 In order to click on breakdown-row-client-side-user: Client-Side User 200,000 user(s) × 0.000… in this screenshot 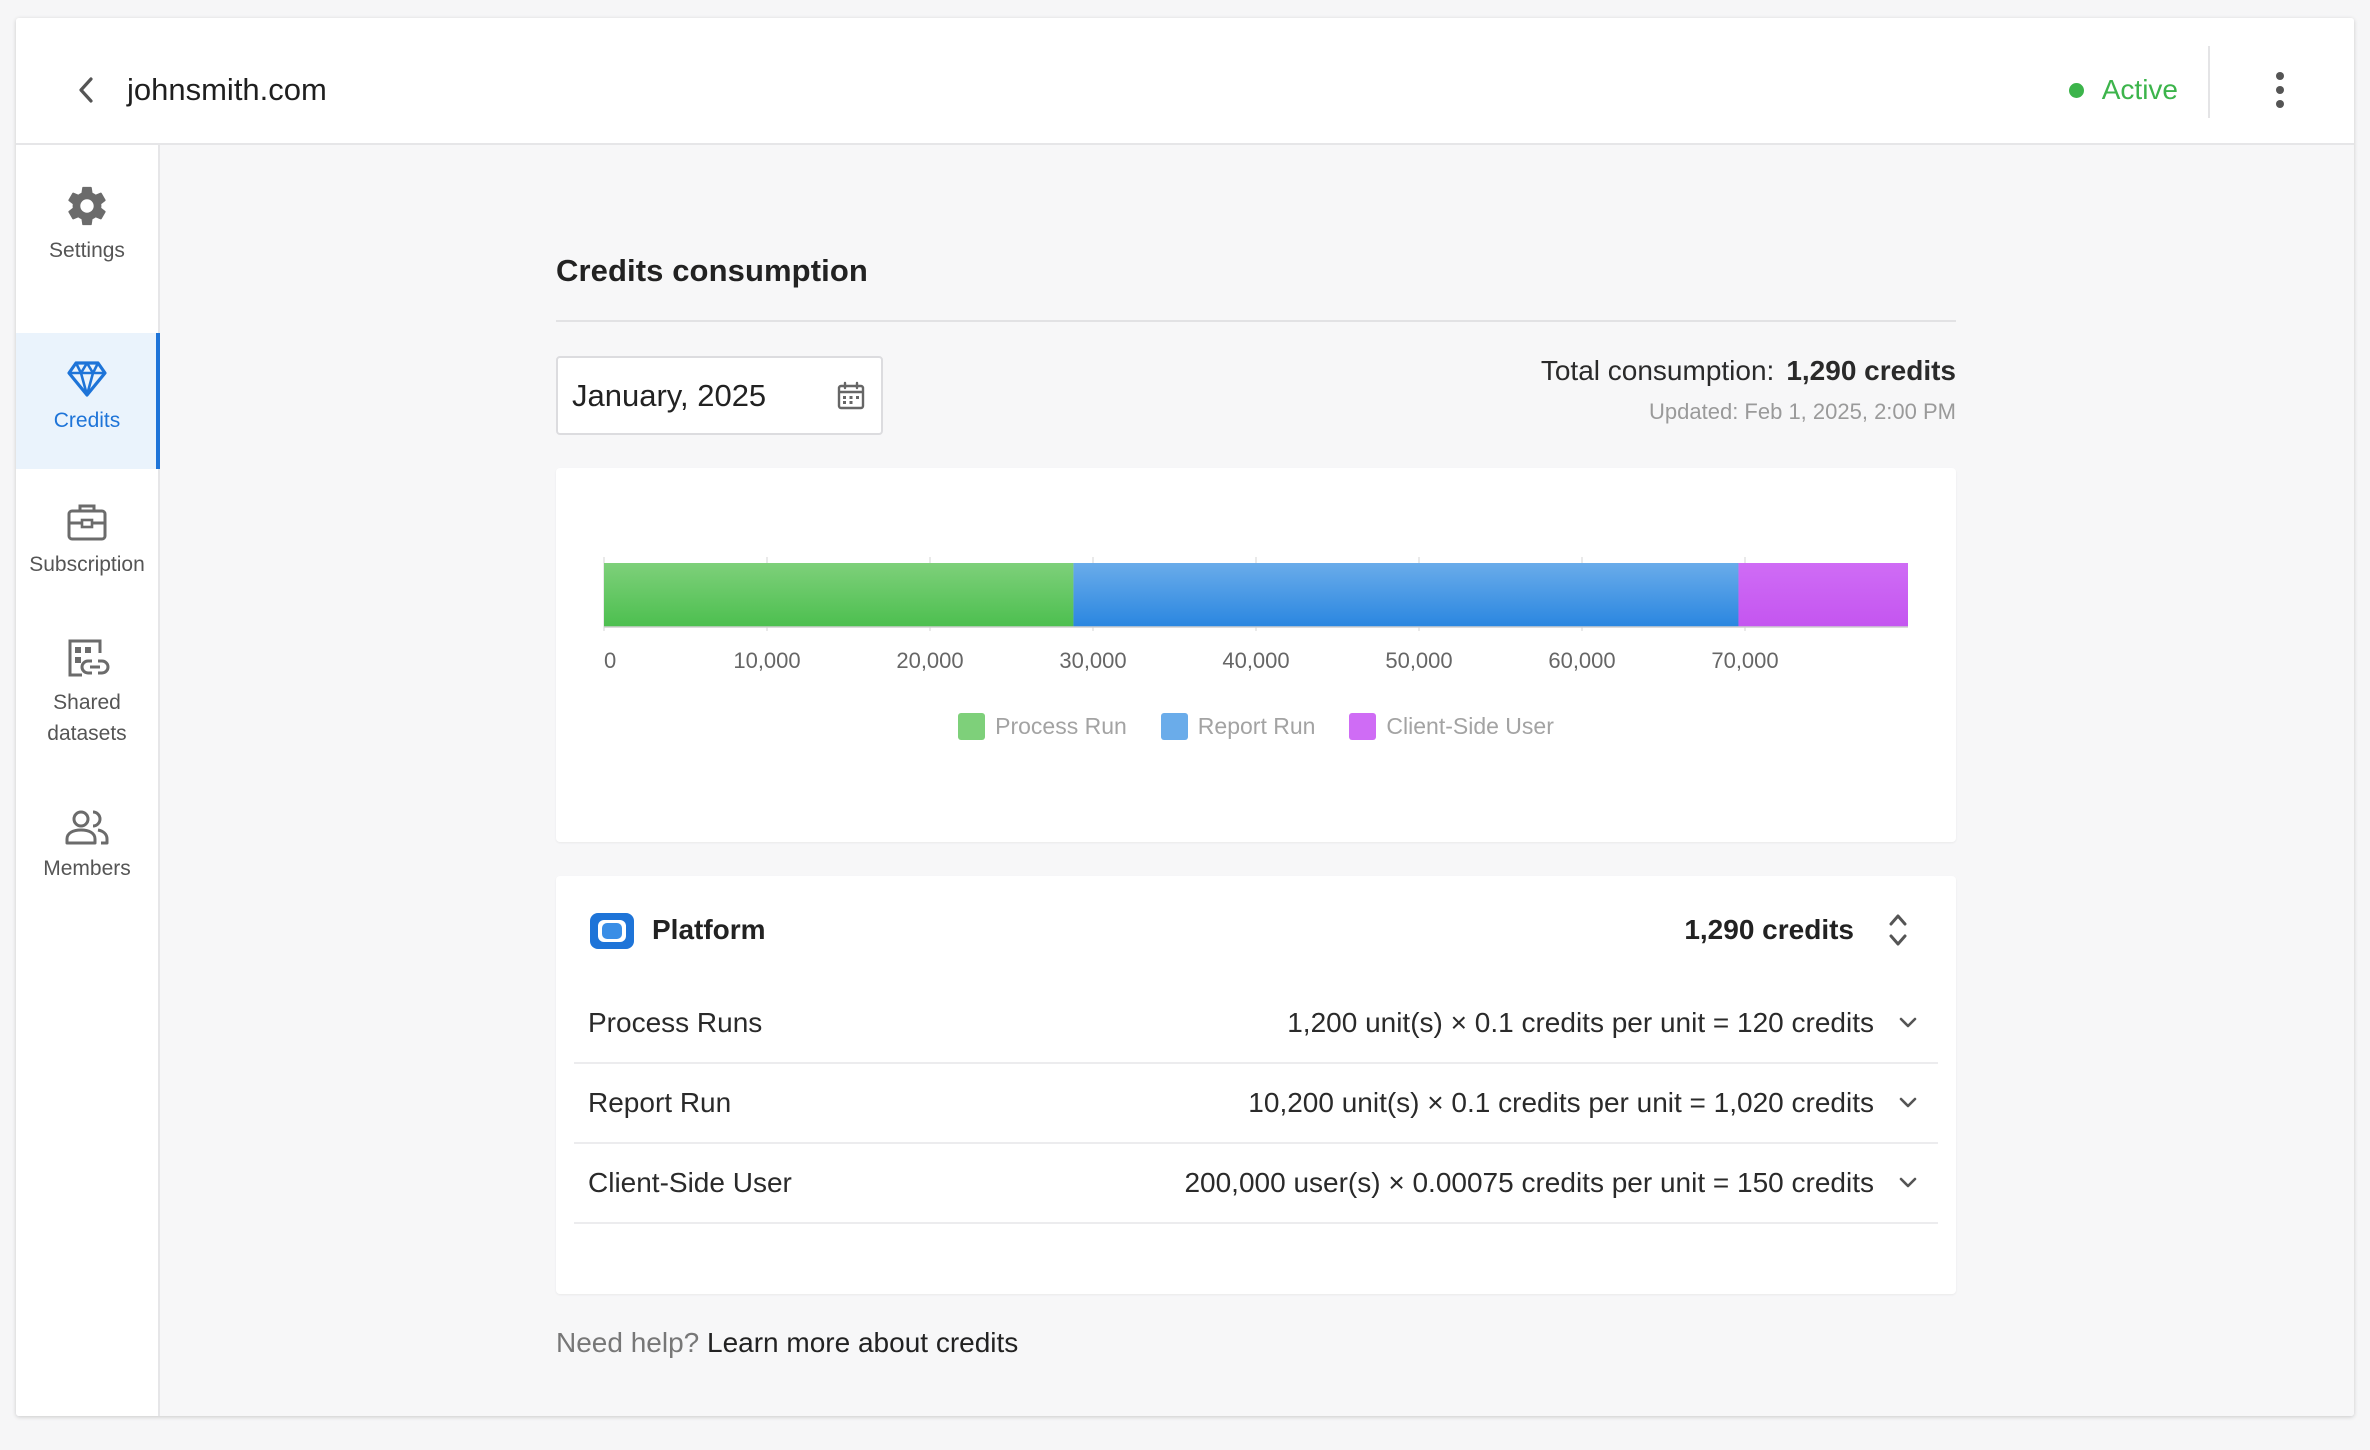, I will do `click(1256, 1184)`.